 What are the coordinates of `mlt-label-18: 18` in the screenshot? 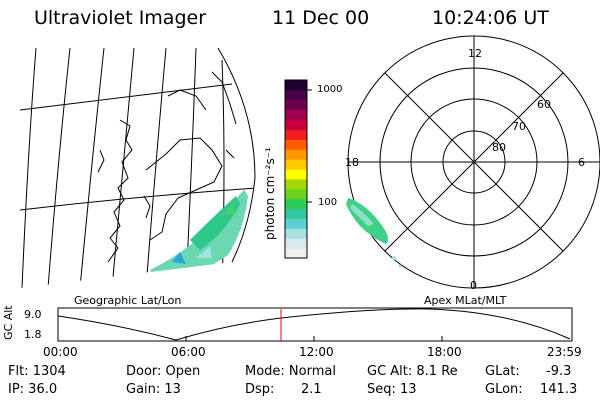 It's located at (352, 162).